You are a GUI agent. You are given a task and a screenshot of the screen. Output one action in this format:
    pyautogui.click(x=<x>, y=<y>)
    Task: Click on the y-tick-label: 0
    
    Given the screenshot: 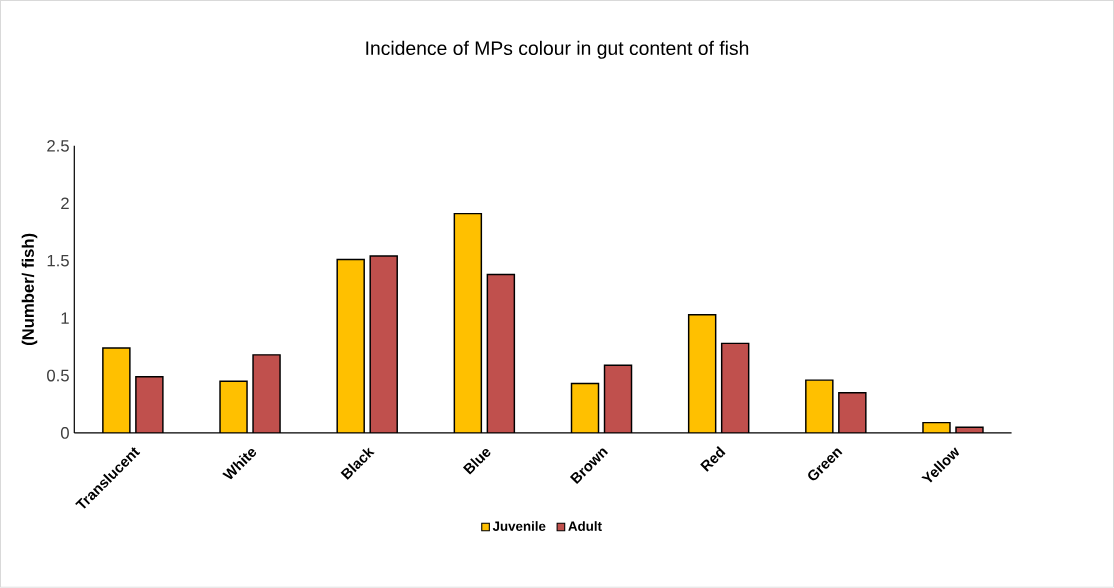 What is the action you would take?
    pyautogui.click(x=64, y=433)
    